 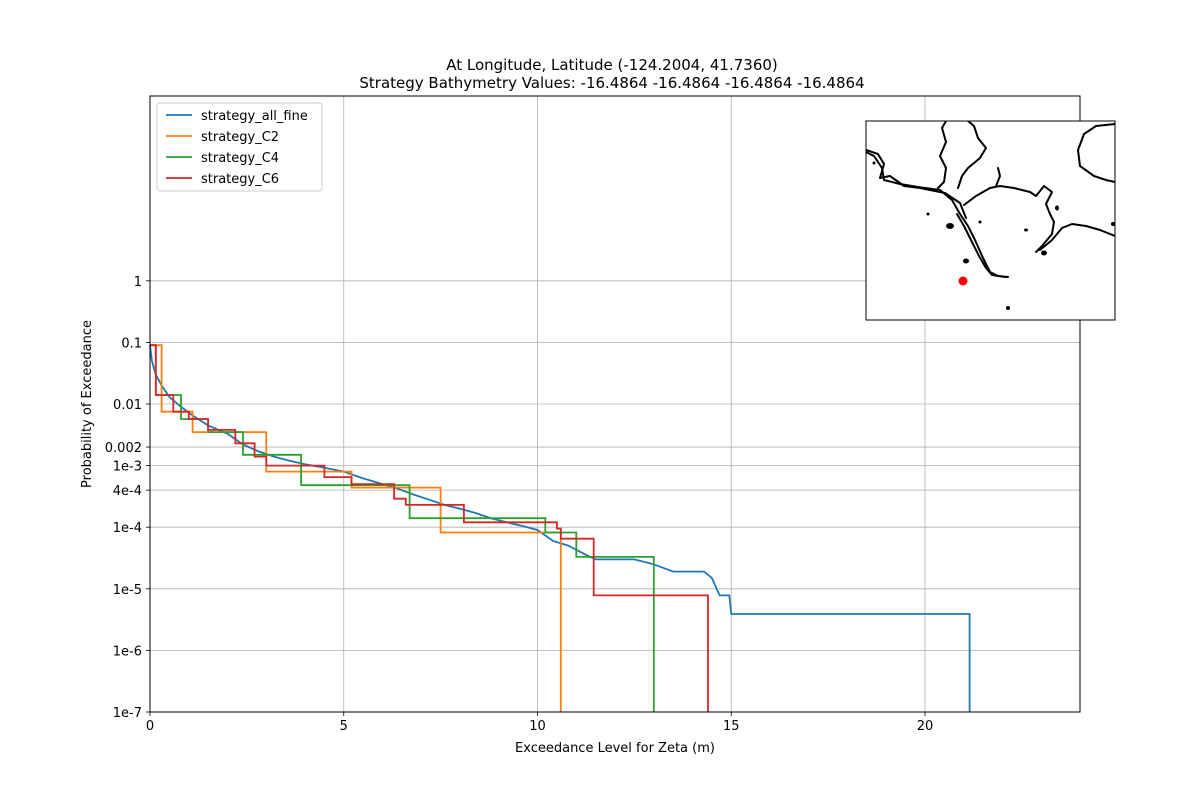 What do you see at coordinates (127, 405) in the screenshot?
I see `y-tick-label: 0.01` at bounding box center [127, 405].